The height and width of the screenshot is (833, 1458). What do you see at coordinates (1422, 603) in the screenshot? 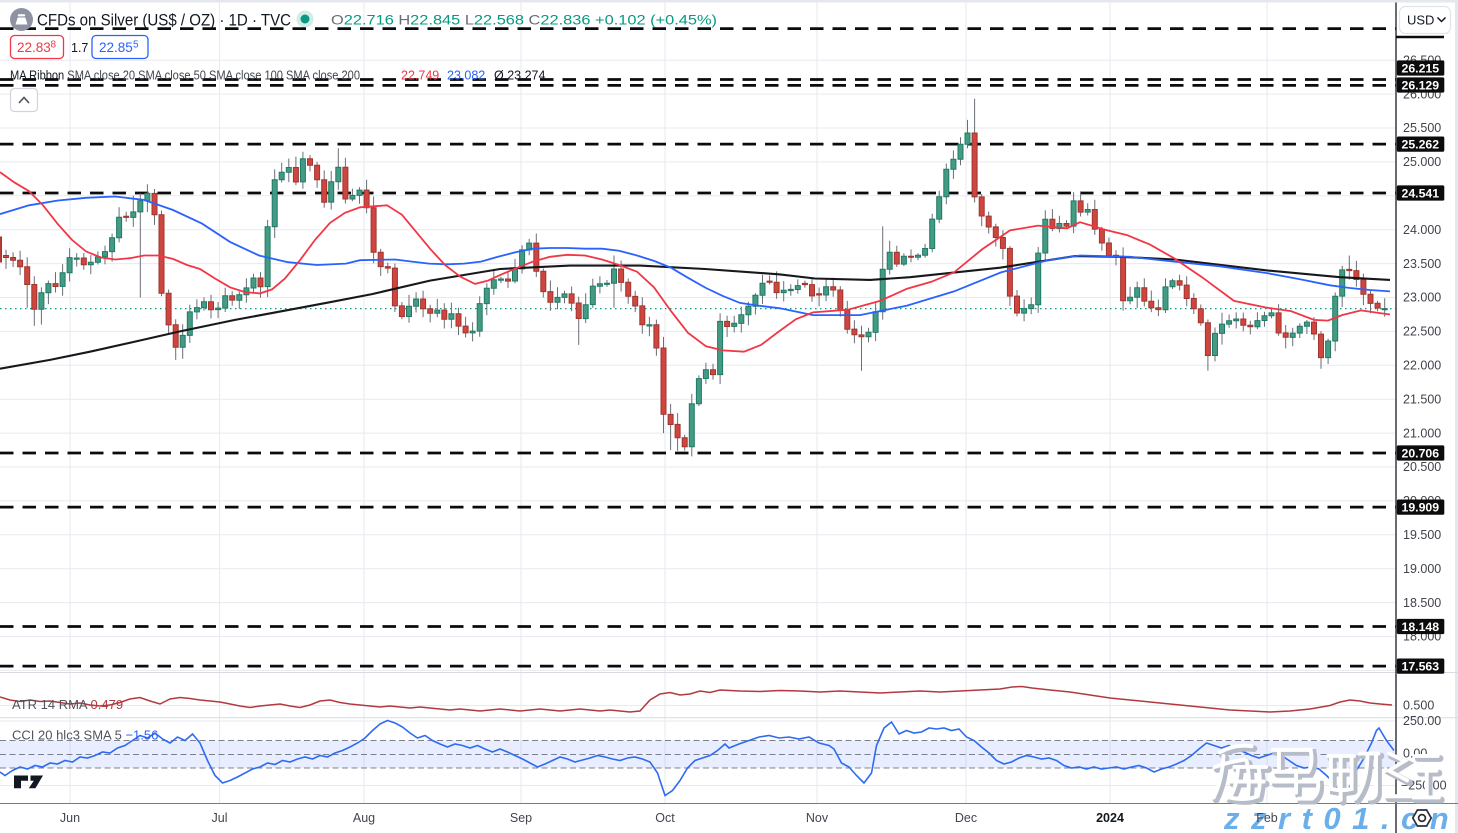
I see `svg-text: 18.500` at bounding box center [1422, 603].